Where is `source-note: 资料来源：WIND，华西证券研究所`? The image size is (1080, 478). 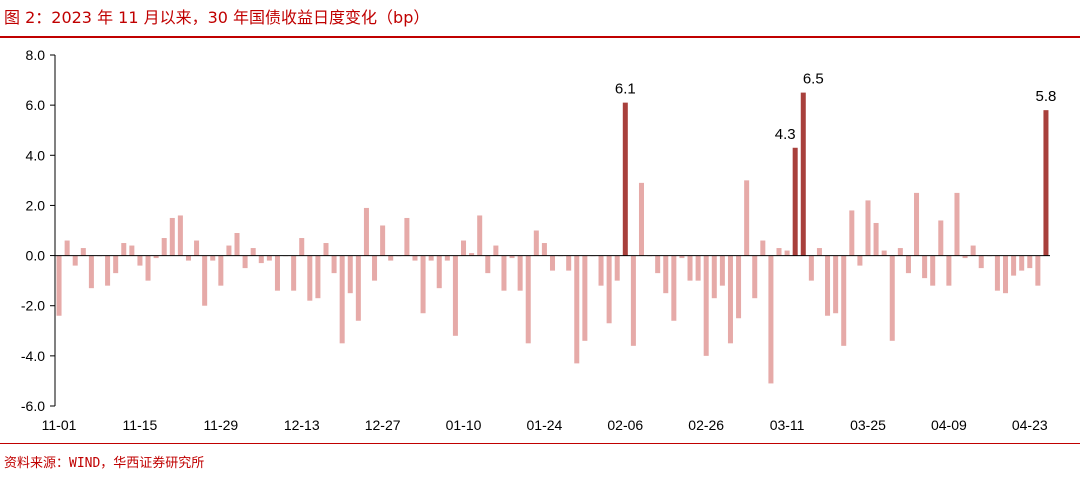
source-note: 资料来源：WIND，华西证券研究所 is located at coordinates (104, 463).